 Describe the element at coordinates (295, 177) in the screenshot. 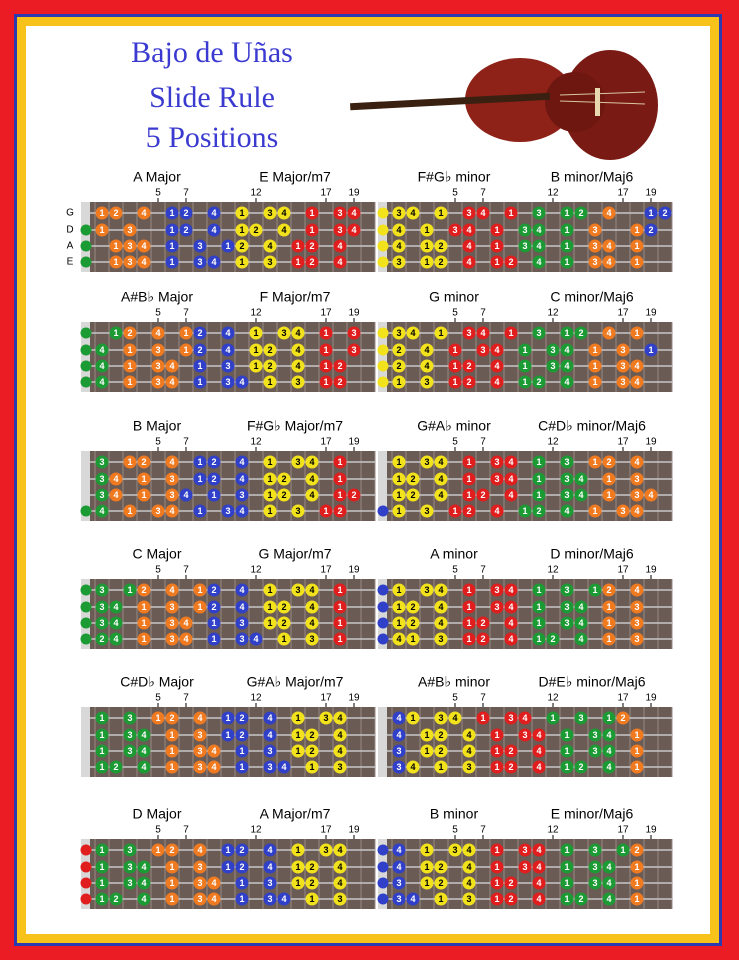

I see `chord-title: E Major/m7` at that location.